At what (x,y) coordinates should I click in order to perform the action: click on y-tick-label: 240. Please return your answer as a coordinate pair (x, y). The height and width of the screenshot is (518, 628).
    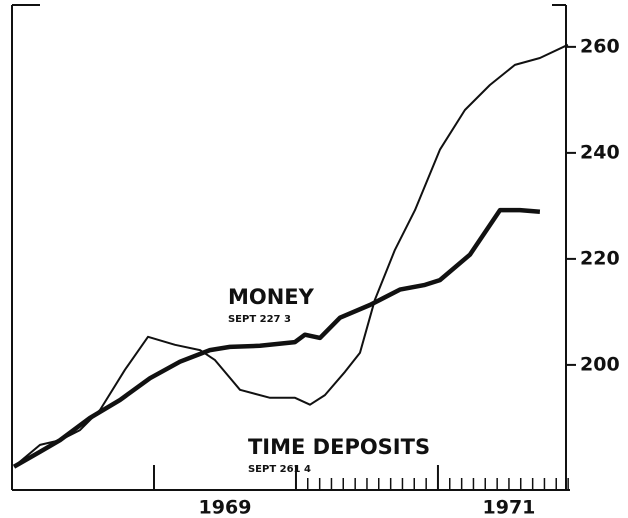
    Looking at the image, I should click on (600, 152).